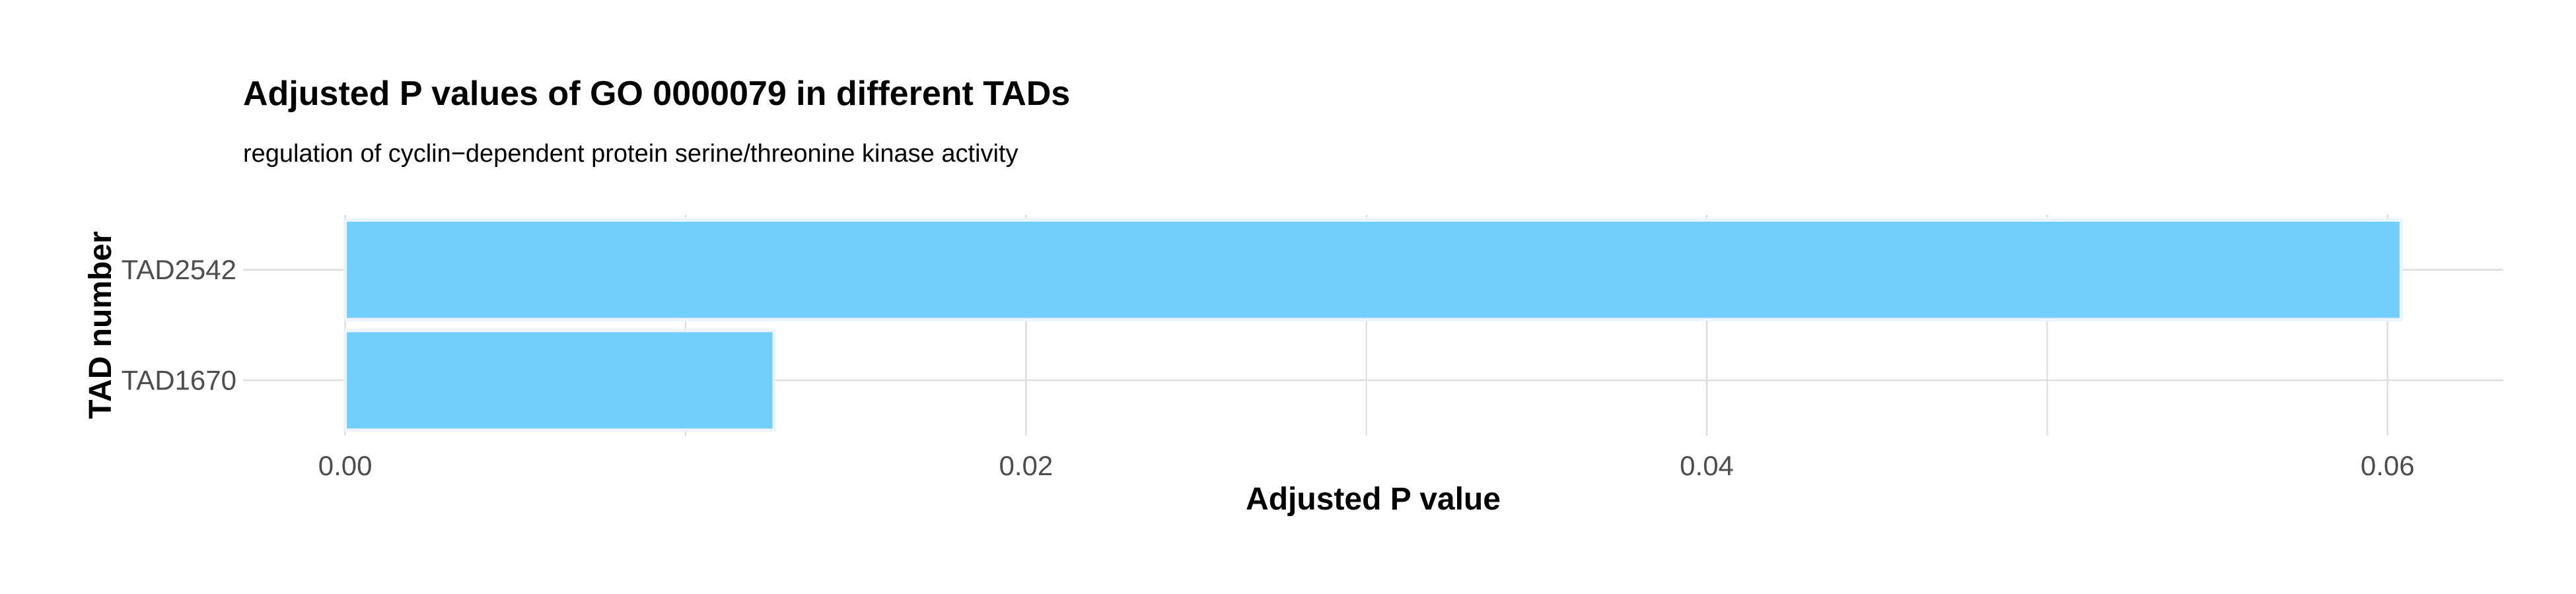 This screenshot has width=2576, height=594. What do you see at coordinates (1026, 465) in the screenshot?
I see `x-tick-label: 0.02` at bounding box center [1026, 465].